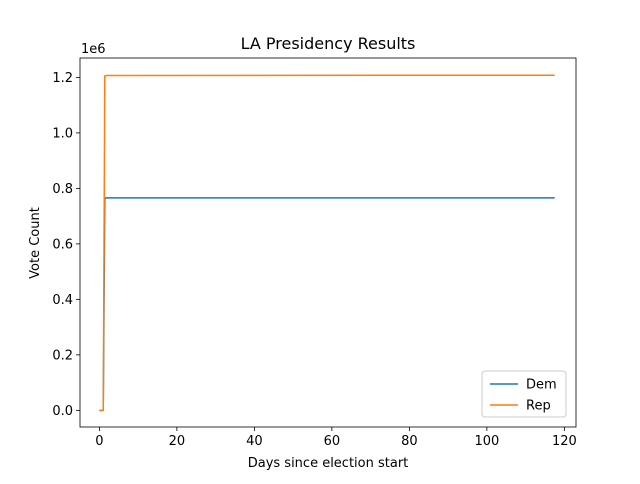 Image resolution: width=640 pixels, height=484 pixels. Describe the element at coordinates (62, 355) in the screenshot. I see `y-tick-label: 0.2` at that location.